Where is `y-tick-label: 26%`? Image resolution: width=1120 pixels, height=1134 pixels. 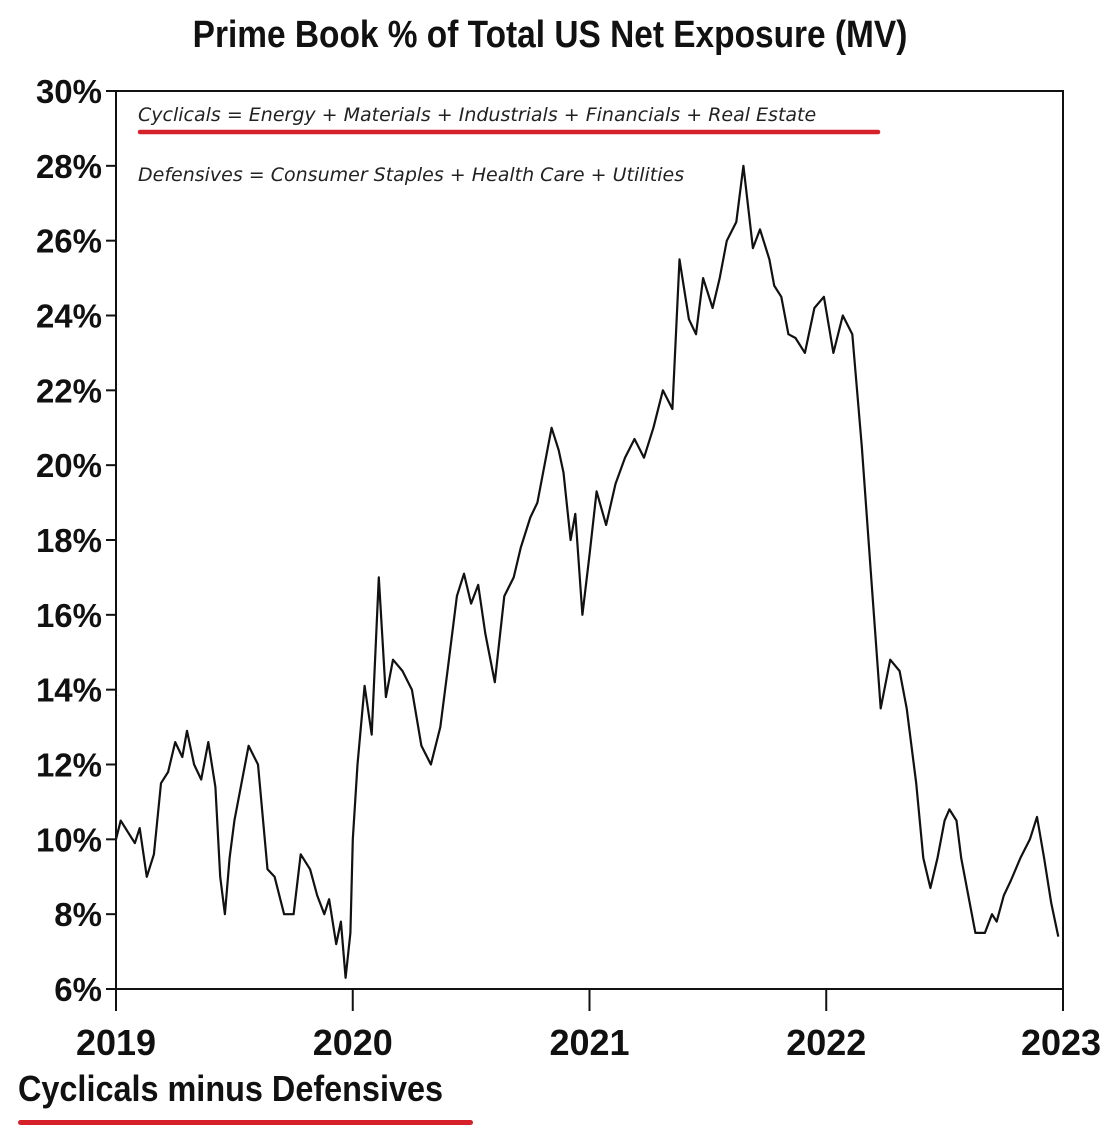 y-tick-label: 26% is located at coordinates (69, 241).